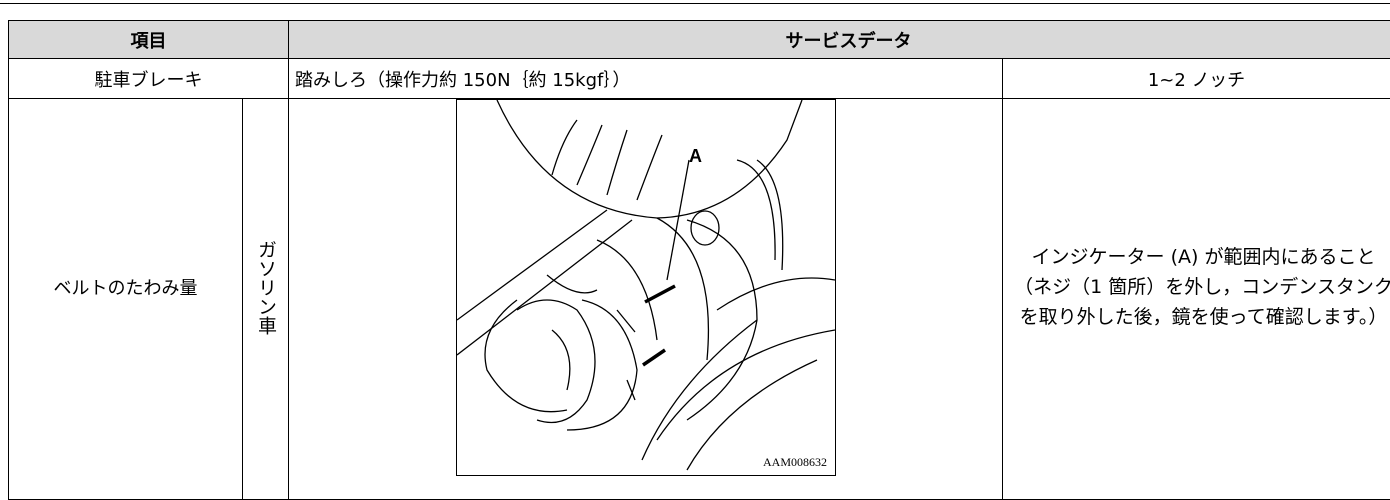 The height and width of the screenshot is (500, 1390). I want to click on engine-text: ガソリン車, so click(266, 287).